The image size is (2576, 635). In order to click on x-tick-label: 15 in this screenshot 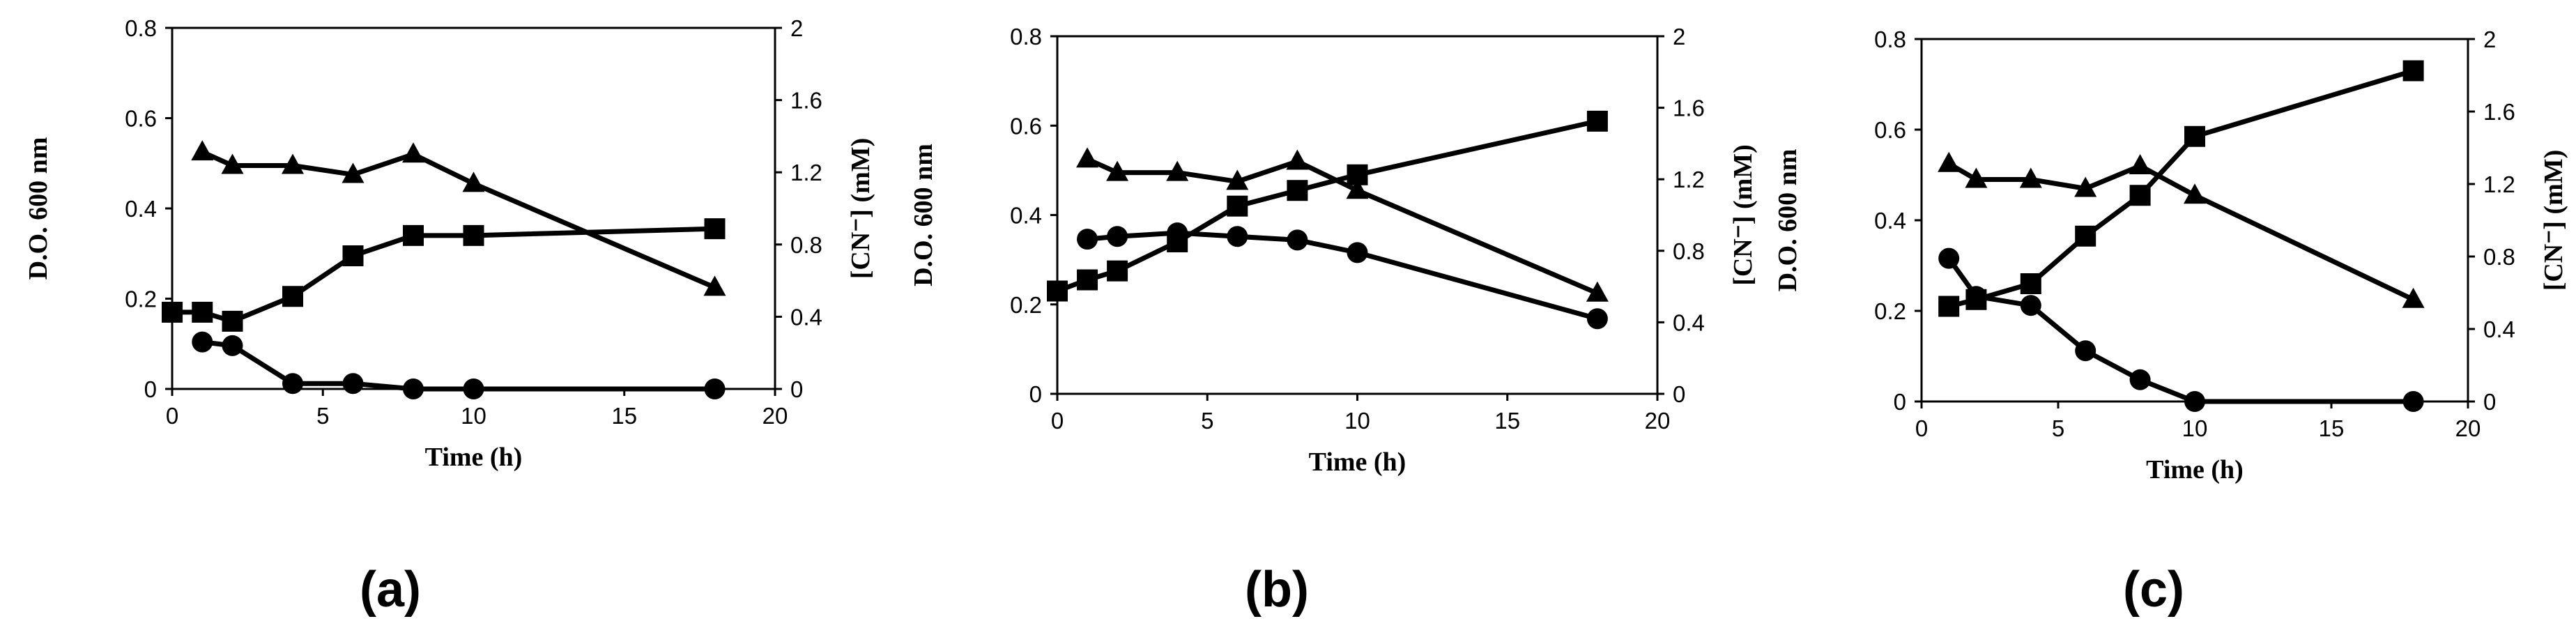, I will do `click(1507, 421)`.